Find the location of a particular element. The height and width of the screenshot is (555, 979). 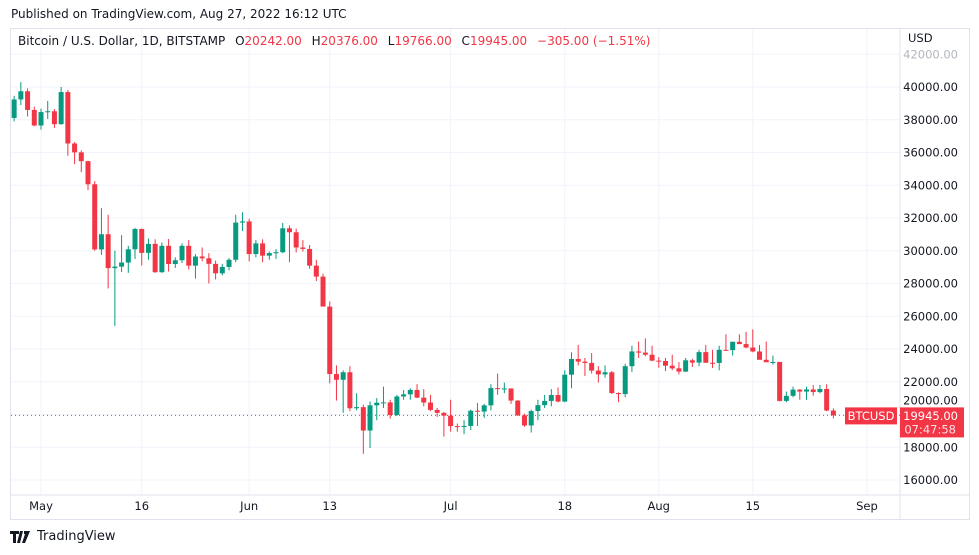

symbol-description: Bitcoin / U.S. Dollar, 1D, BITSTAMP is located at coordinates (122, 41).